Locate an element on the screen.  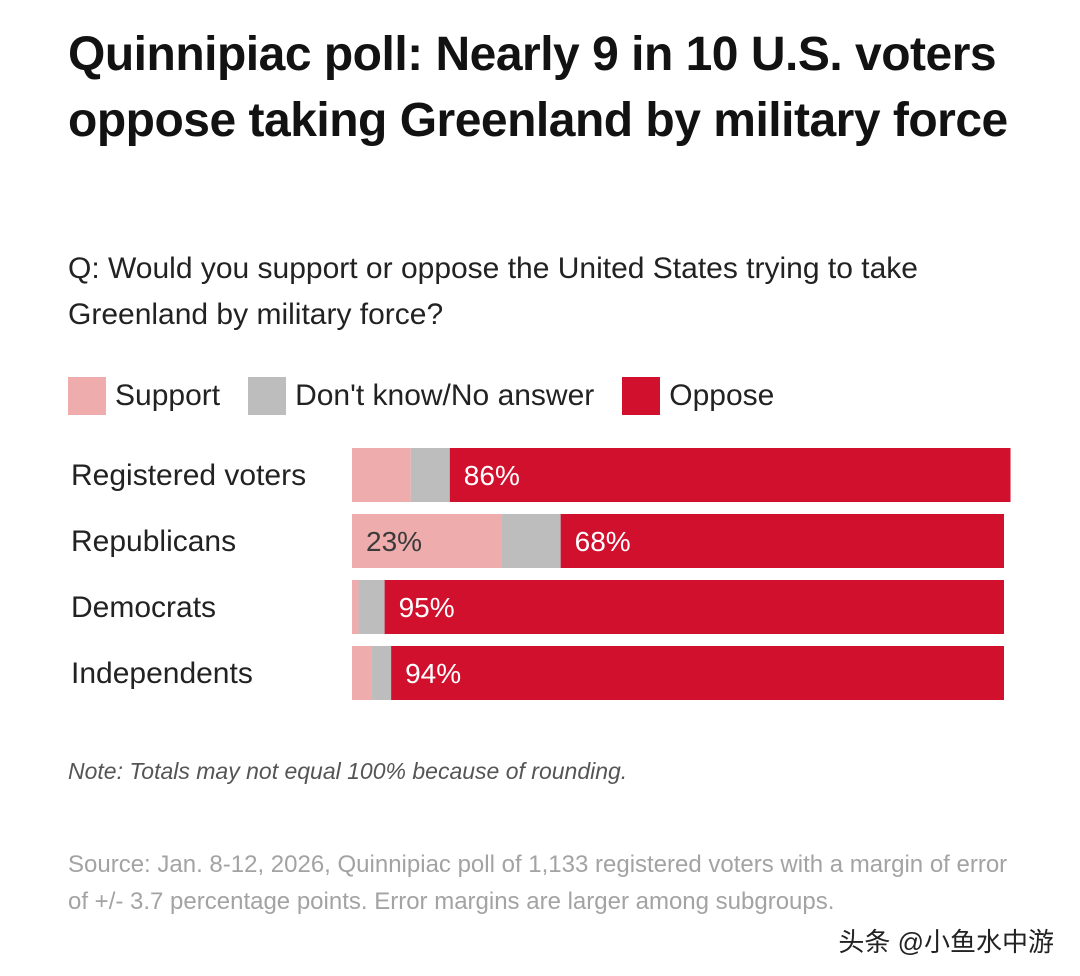
chart-legend: Support Don't know/No answer Oppose is located at coordinates (435, 396).